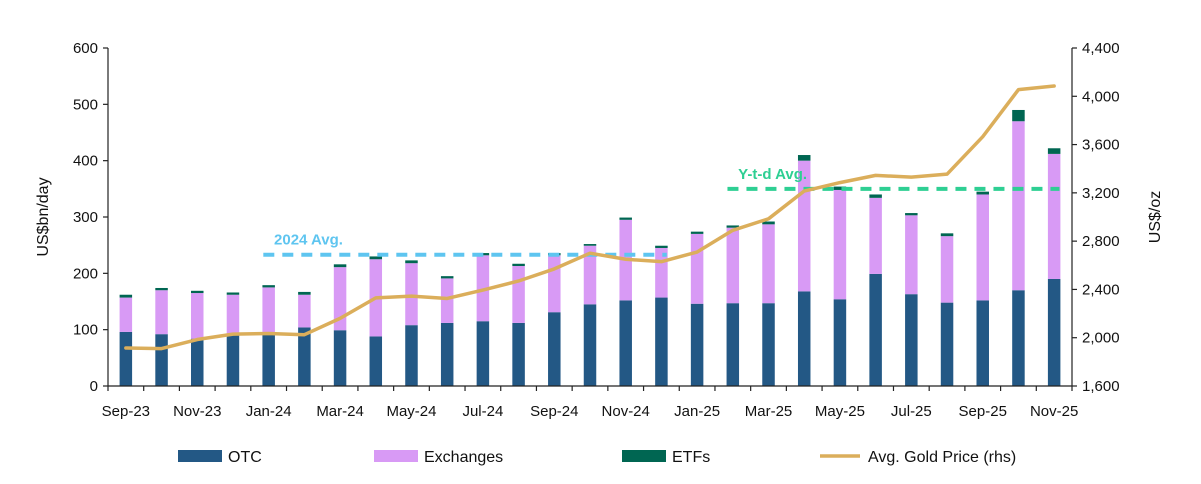 Image resolution: width=1201 pixels, height=484 pixels. What do you see at coordinates (85, 104) in the screenshot?
I see `y-tick-label: 500` at bounding box center [85, 104].